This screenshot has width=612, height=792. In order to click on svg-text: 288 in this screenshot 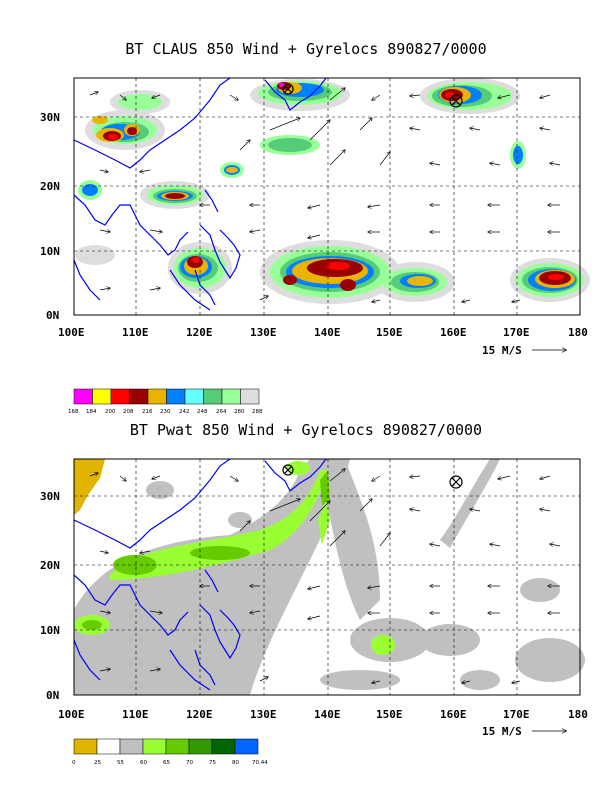, I will do `click(257, 412)`.